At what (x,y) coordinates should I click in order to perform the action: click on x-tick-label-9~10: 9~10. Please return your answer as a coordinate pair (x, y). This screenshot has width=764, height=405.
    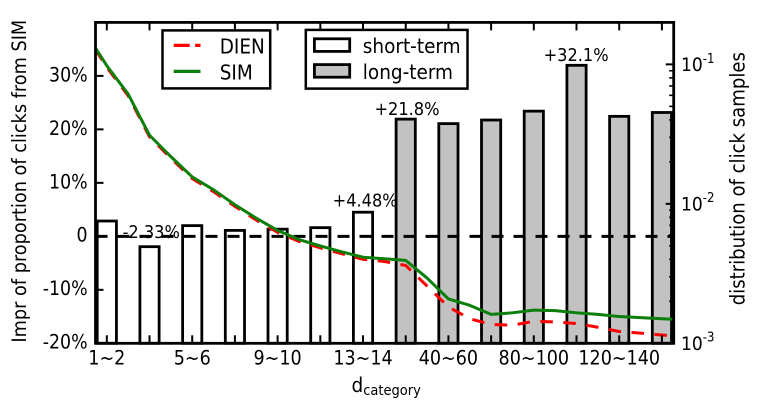
    Looking at the image, I should click on (278, 357).